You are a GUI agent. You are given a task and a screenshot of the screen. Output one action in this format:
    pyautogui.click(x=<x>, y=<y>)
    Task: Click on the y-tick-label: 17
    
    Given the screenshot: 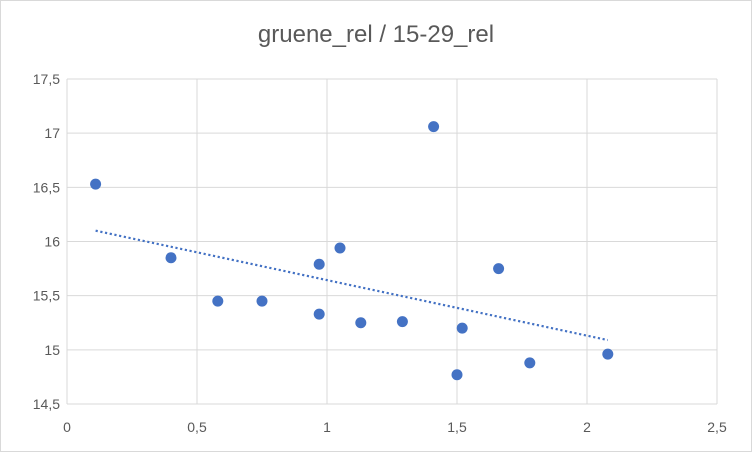 What is the action you would take?
    pyautogui.click(x=52, y=133)
    